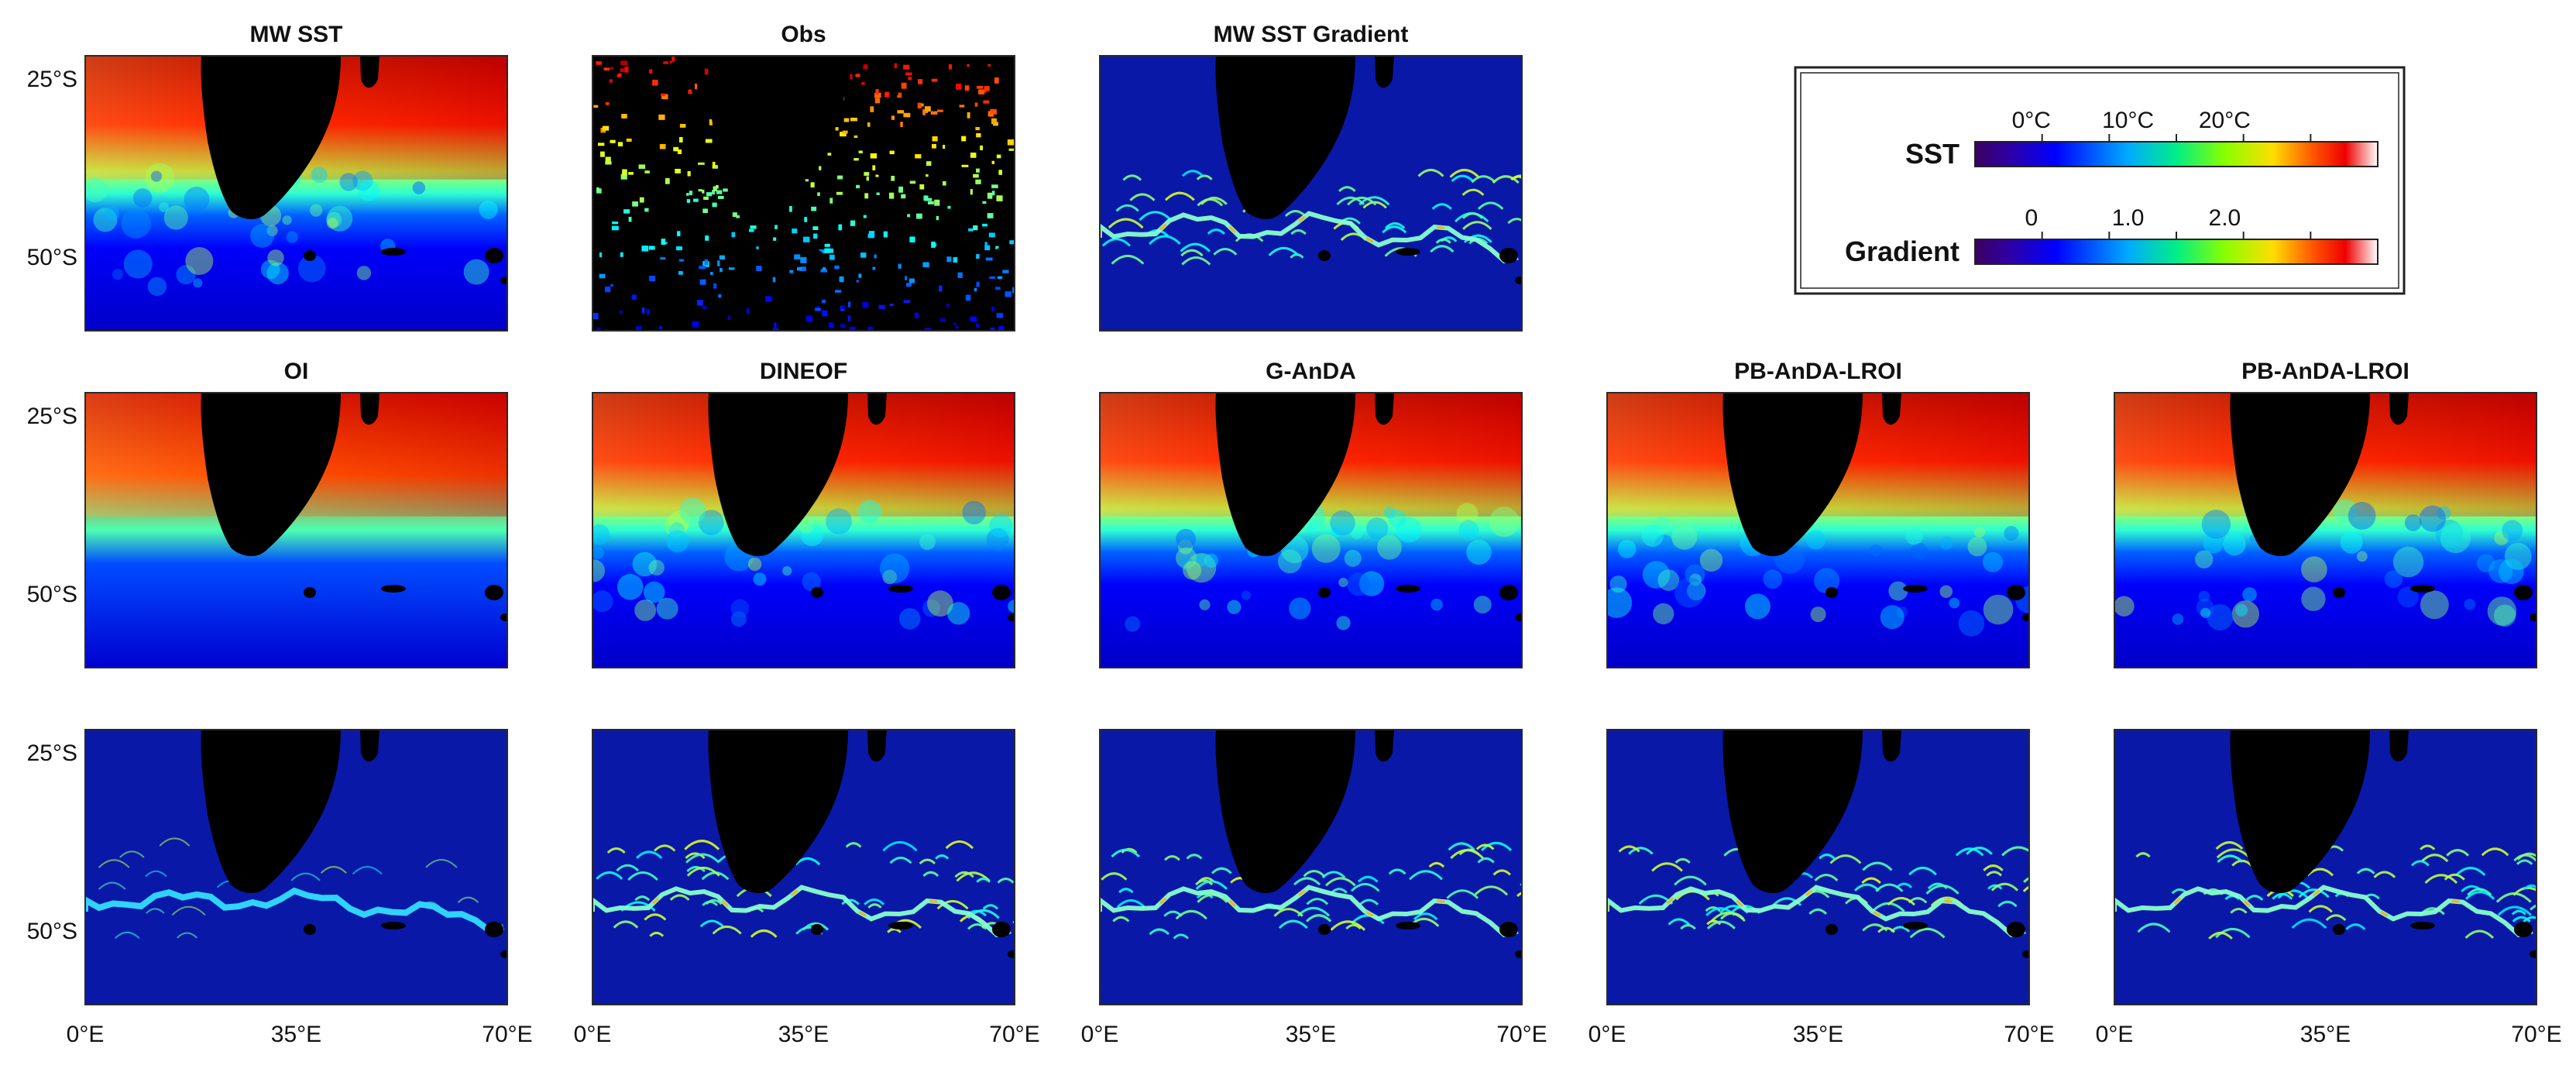 This screenshot has width=2576, height=1072. What do you see at coordinates (2115, 1034) in the screenshot?
I see `lon-label: 0°E` at bounding box center [2115, 1034].